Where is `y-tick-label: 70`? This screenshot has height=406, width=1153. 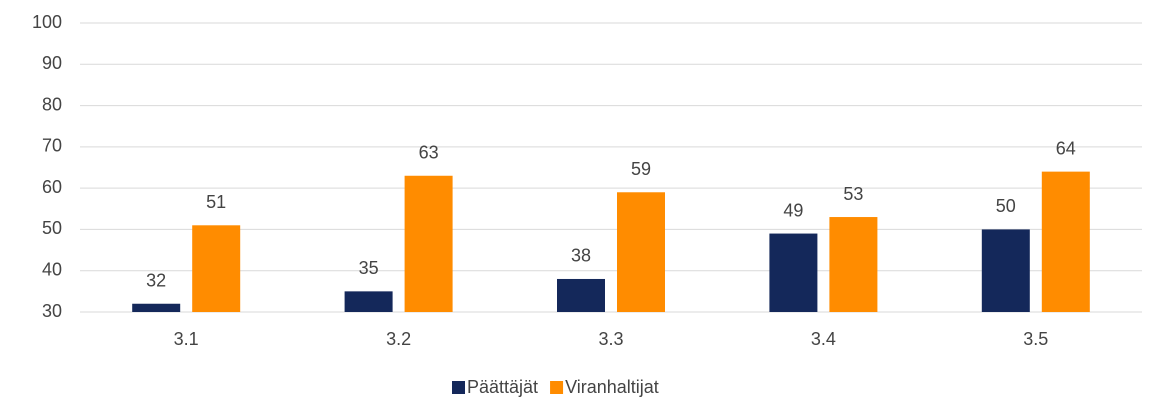 y-tick-label: 70 is located at coordinates (52, 146).